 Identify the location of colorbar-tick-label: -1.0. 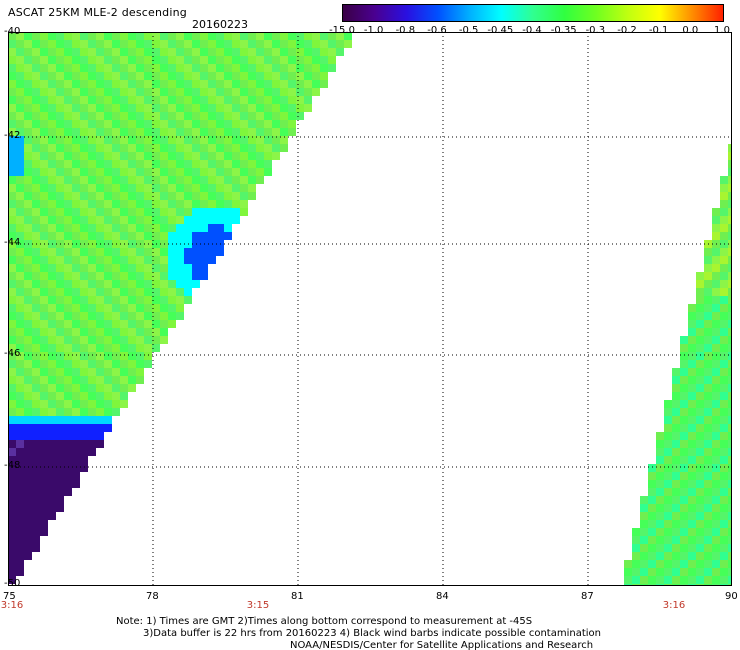
(373, 30).